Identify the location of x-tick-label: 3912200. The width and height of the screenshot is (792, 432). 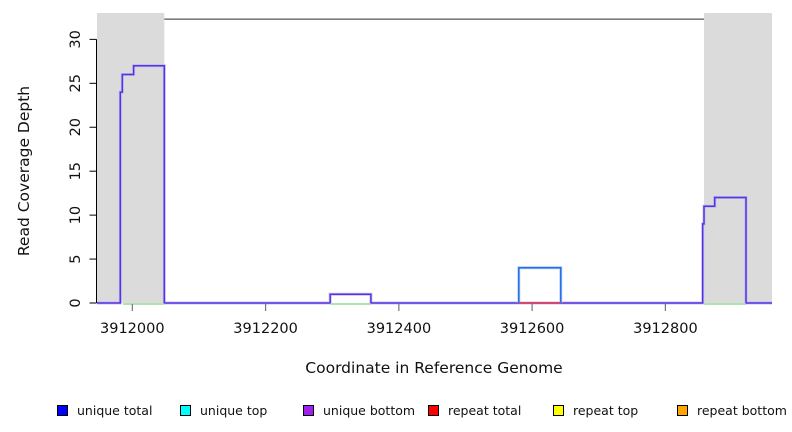
(265, 329).